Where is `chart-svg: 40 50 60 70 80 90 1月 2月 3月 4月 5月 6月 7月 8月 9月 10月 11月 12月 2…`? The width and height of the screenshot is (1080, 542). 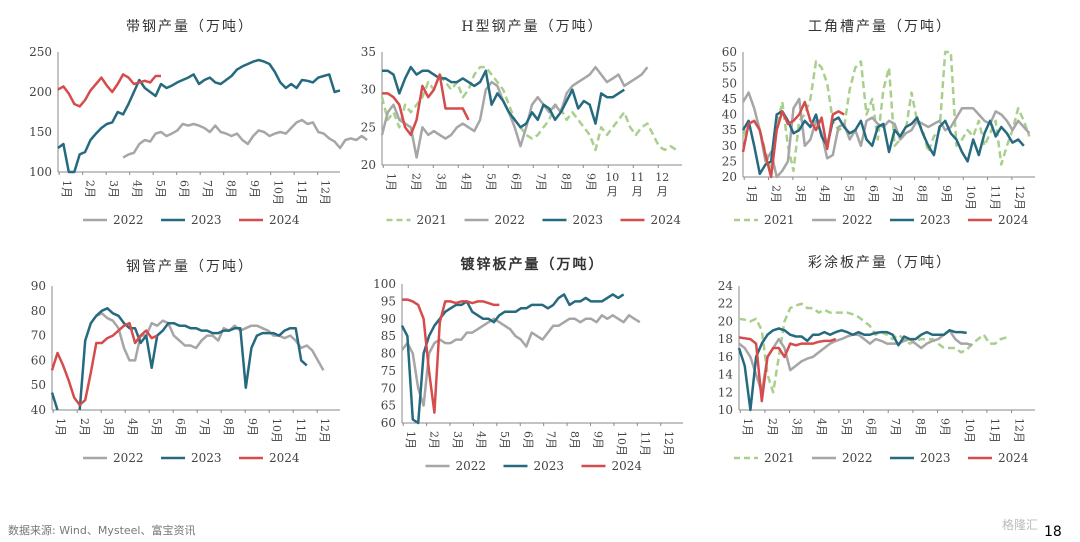 chart-svg: 40 50 60 70 80 90 1月 2月 3月 4月 5月 6月 7月 8月 9月 10月 11月 12月 2… is located at coordinates (185, 372).